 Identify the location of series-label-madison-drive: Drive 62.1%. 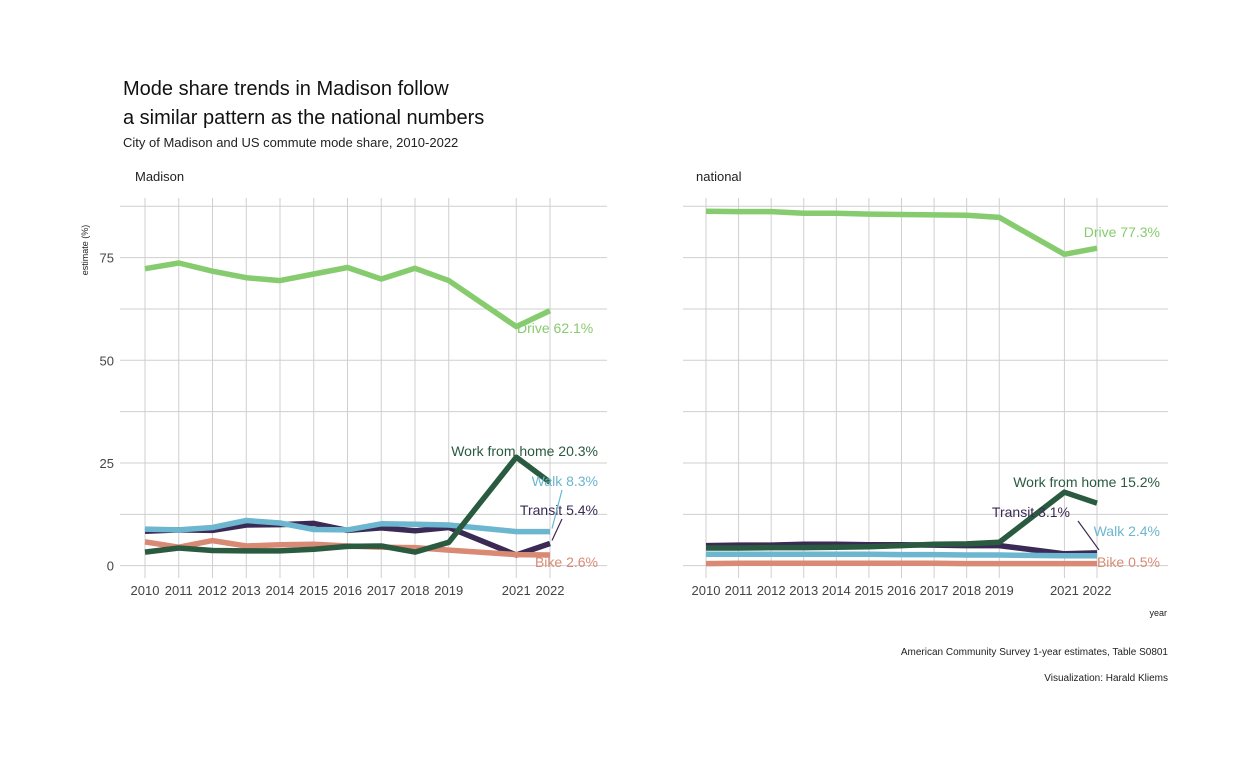
(555, 328).